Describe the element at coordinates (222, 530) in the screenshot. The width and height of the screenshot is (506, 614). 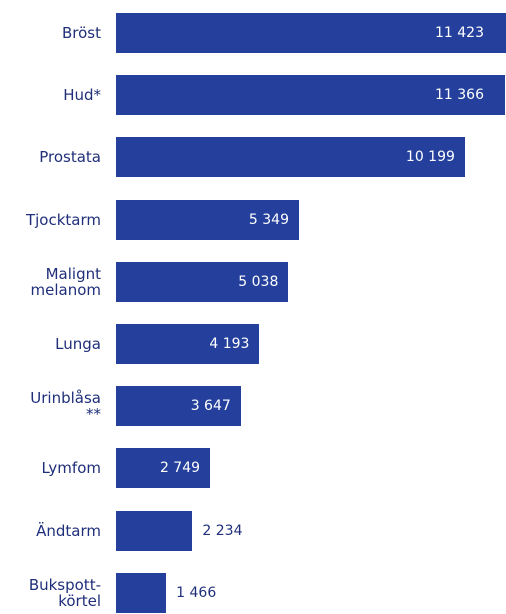
I see `value-label: 2 234` at that location.